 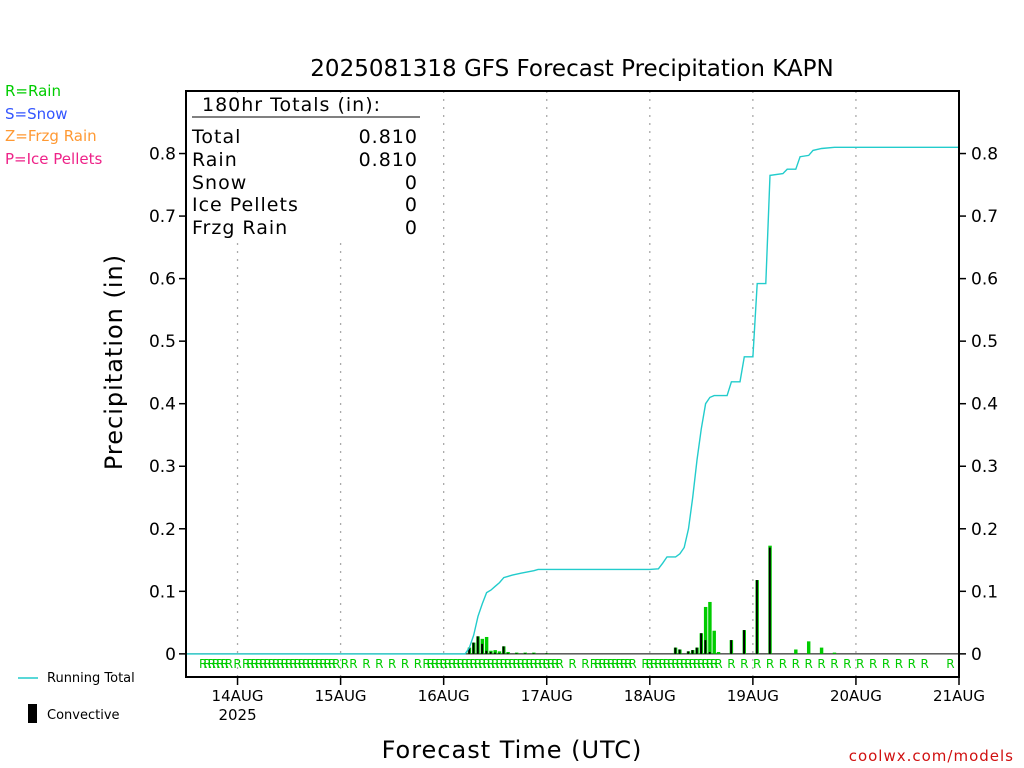 I want to click on totals-snow-label: Snow, so click(x=219, y=183).